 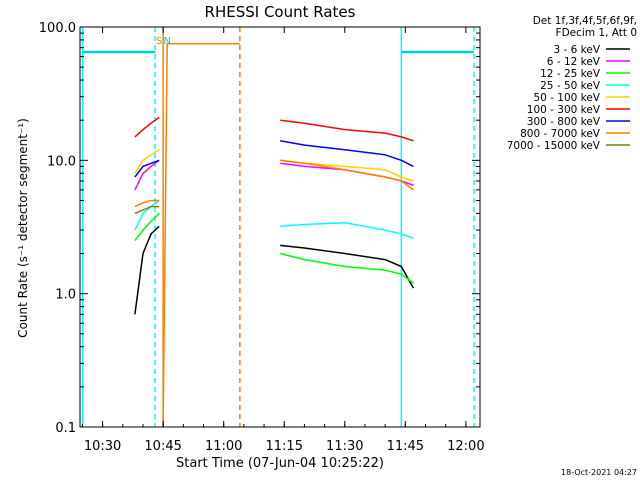 What do you see at coordinates (280, 12) in the screenshot?
I see `chart-title: RHESSI Count Rates` at bounding box center [280, 12].